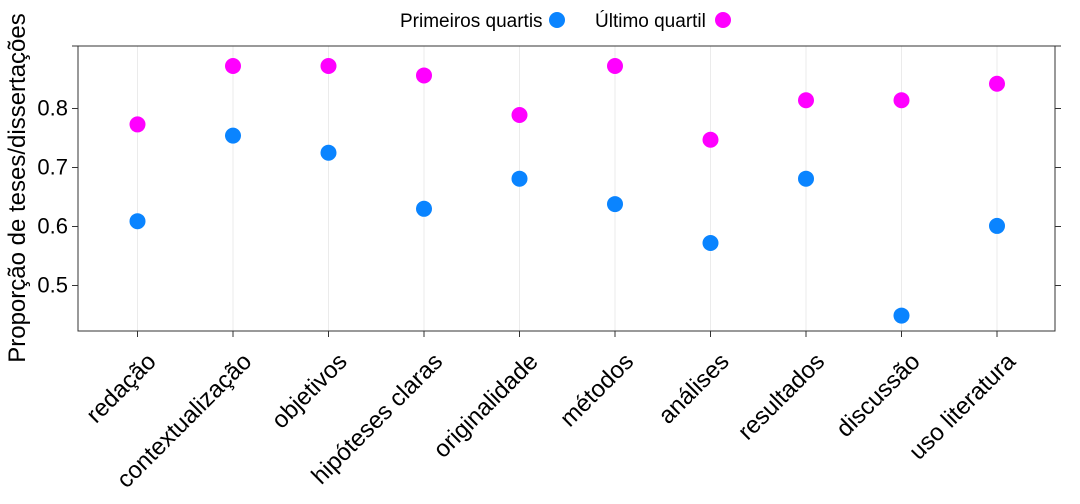 The height and width of the screenshot is (504, 1080). Describe the element at coordinates (878, 395) in the screenshot. I see `x-tick-label: discussão` at that location.